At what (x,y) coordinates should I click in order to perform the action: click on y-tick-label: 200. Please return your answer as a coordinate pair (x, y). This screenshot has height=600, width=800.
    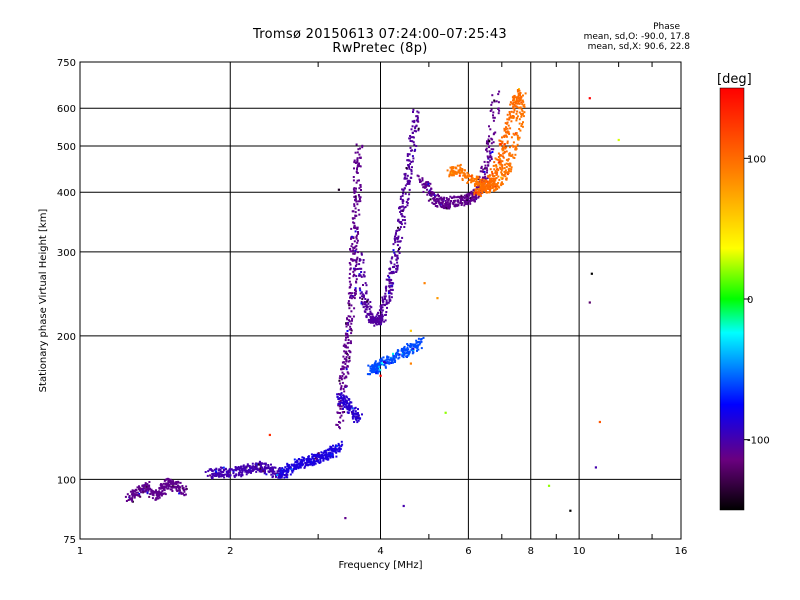
    Looking at the image, I should click on (66, 337).